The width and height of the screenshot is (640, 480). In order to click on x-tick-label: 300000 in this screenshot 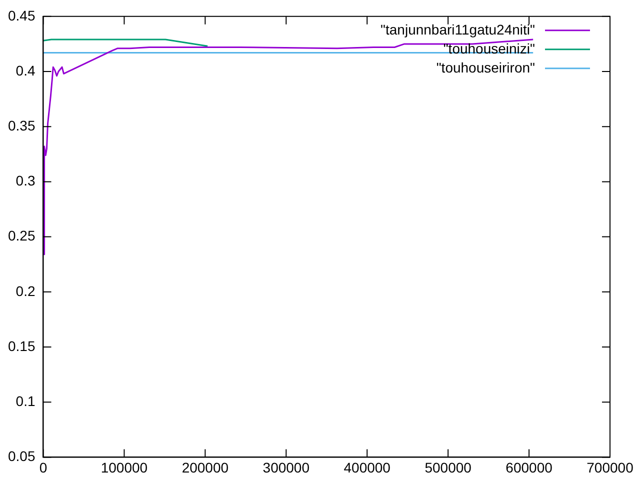, I will do `click(286, 467)`.